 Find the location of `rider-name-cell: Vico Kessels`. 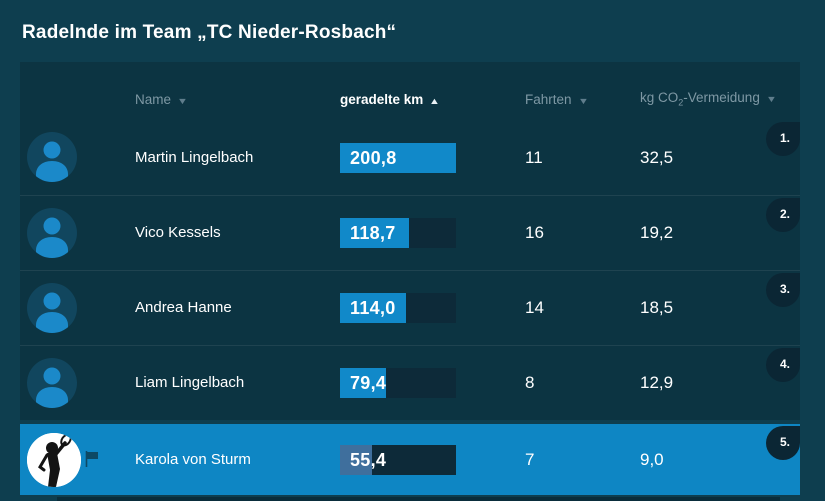

rider-name-cell: Vico Kessels is located at coordinates (237, 233).